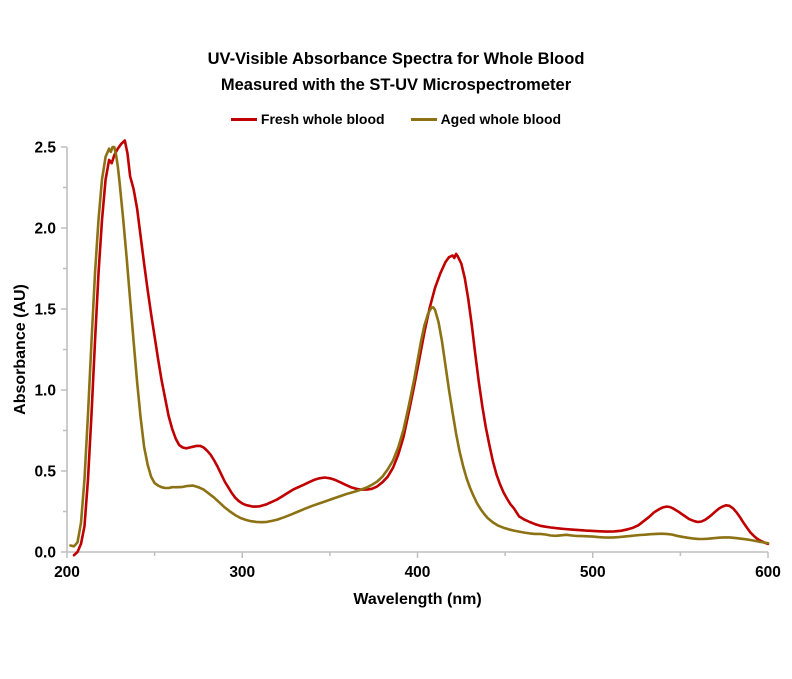  I want to click on legend: Fresh whole blood Aged whole blood, so click(396, 119).